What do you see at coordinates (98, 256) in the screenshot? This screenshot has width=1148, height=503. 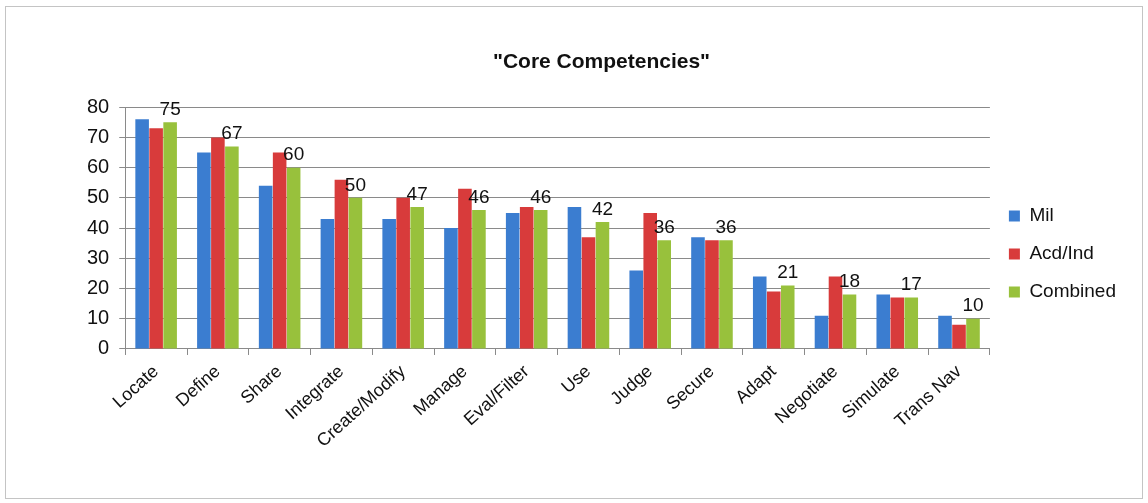 I see `y-tick-label: 30` at bounding box center [98, 256].